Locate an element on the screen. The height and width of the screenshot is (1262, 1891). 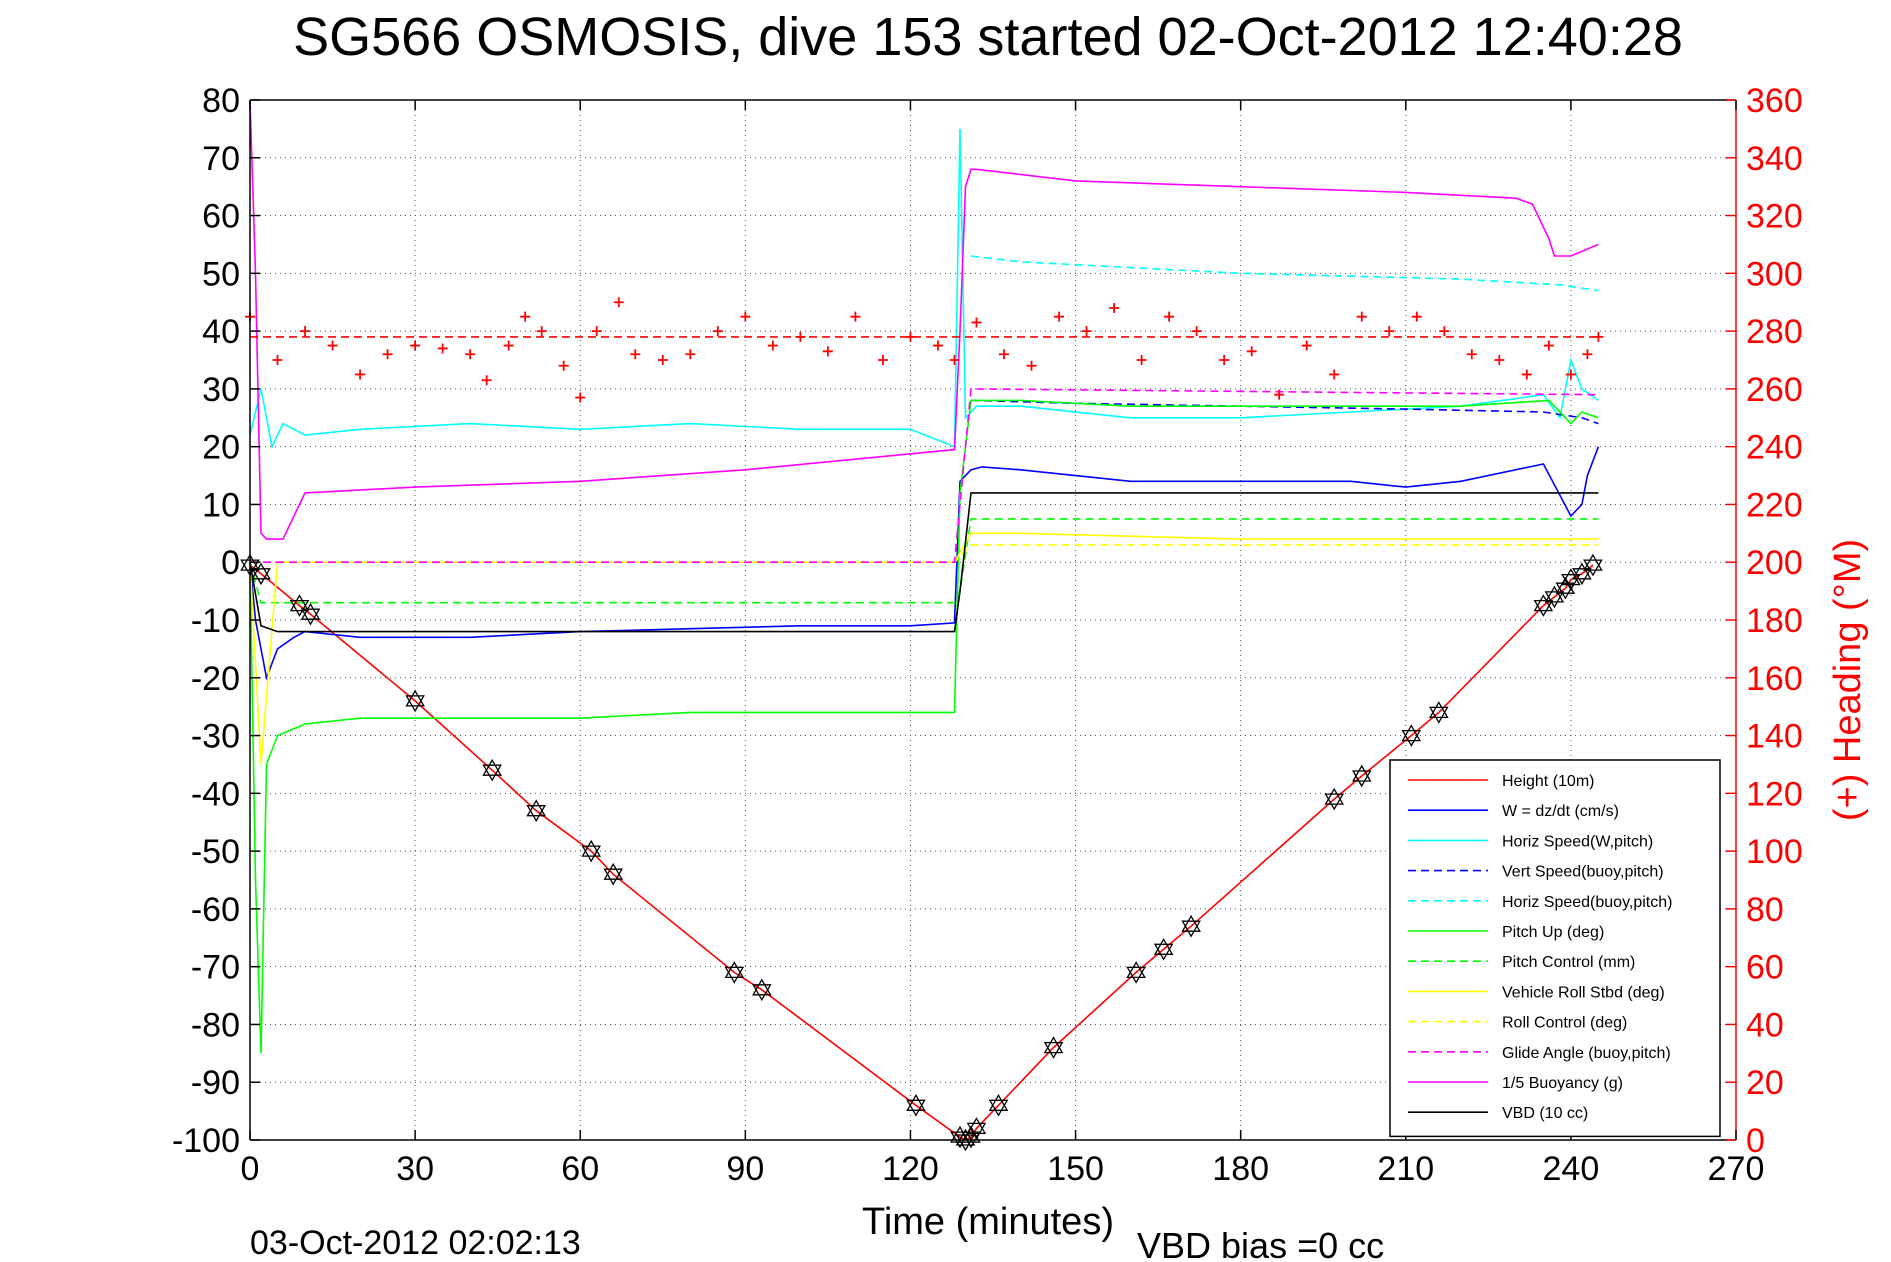
y2-tick-label: 220 is located at coordinates (1774, 505).